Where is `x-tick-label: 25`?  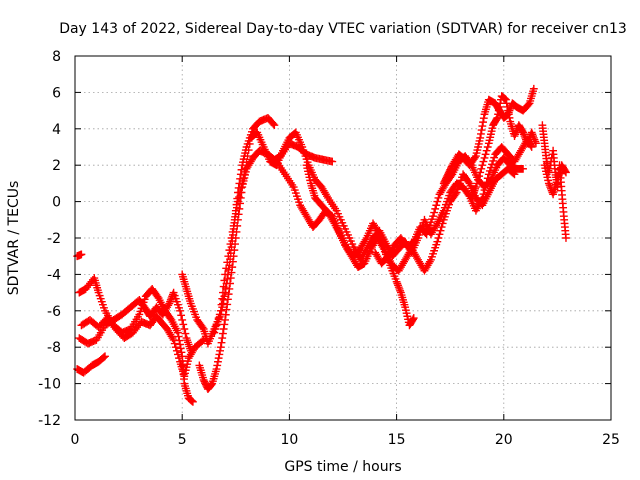
x-tick-label: 25 is located at coordinates (611, 440).